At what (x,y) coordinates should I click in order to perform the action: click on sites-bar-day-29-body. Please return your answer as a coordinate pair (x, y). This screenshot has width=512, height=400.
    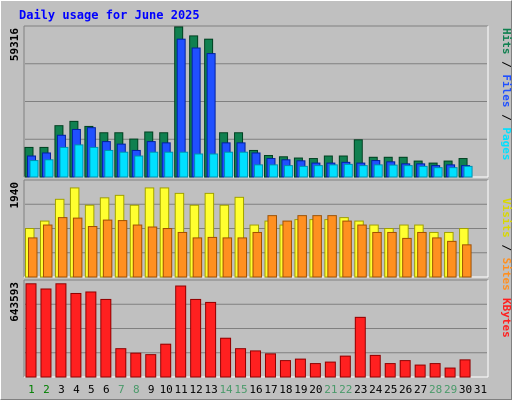
    Looking at the image, I should click on (452, 259).